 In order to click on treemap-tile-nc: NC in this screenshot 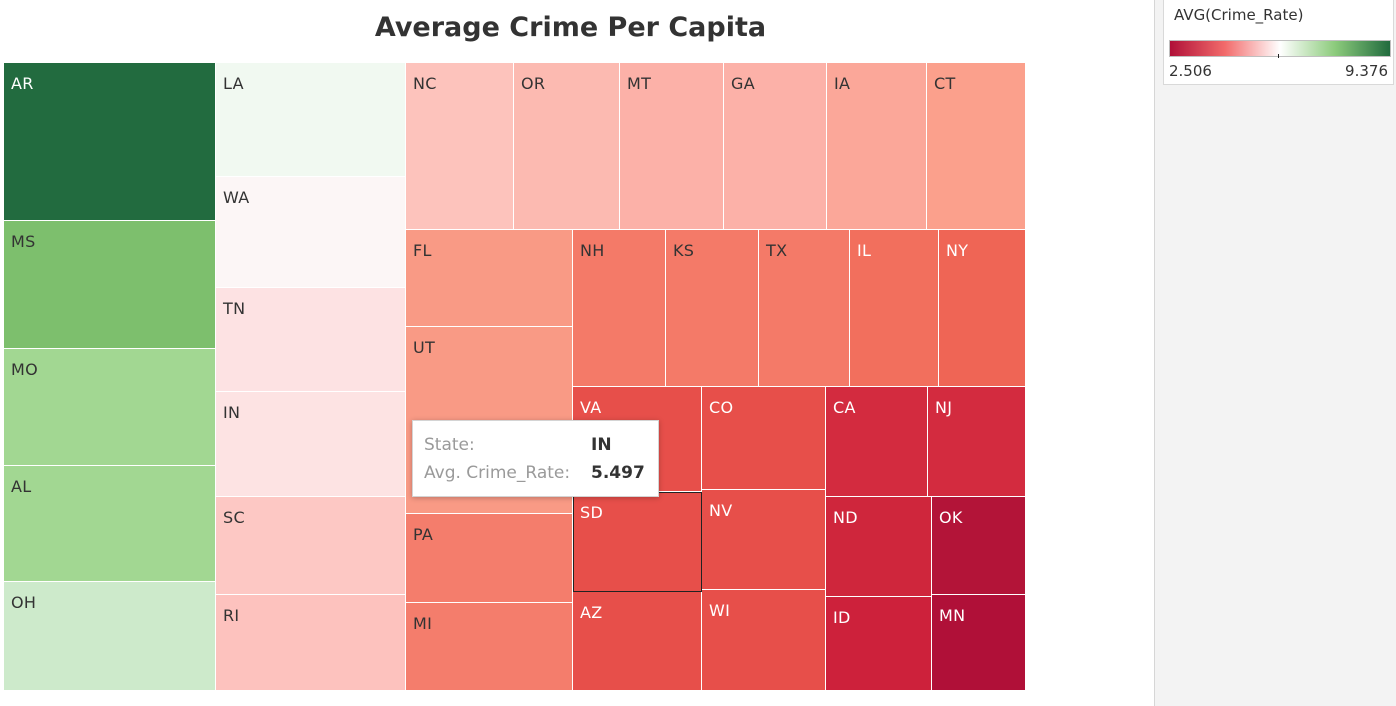, I will do `click(460, 146)`.